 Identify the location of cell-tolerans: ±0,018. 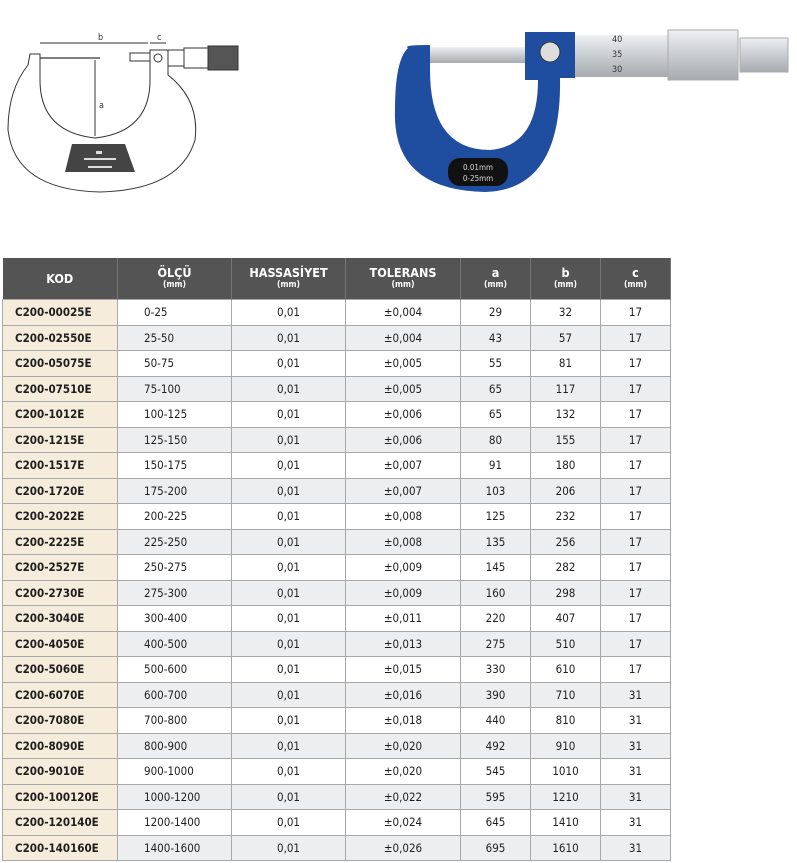
(403, 720).